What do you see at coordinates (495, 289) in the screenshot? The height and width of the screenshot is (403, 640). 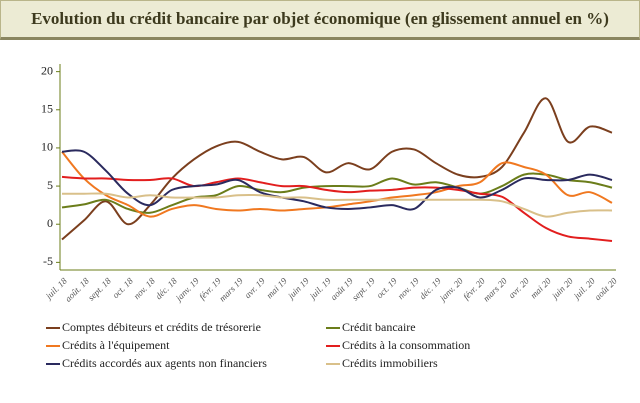 I see `x-tick-label: mars 20` at bounding box center [495, 289].